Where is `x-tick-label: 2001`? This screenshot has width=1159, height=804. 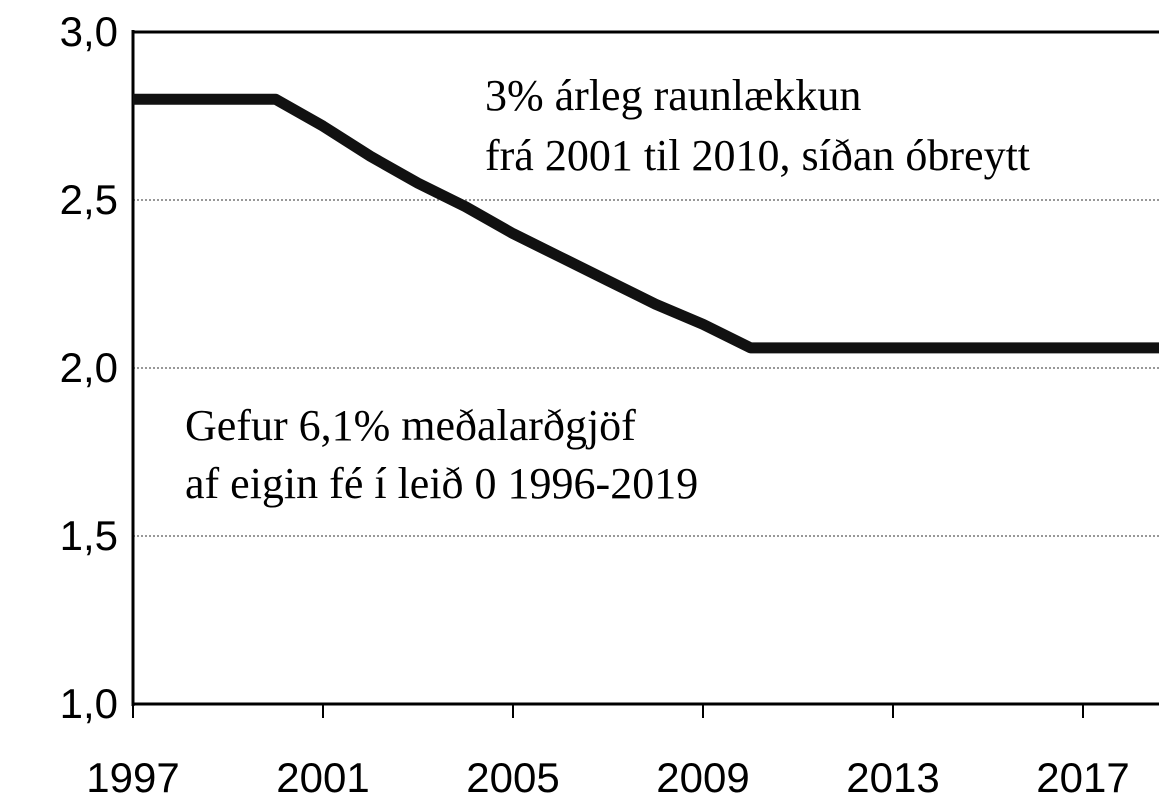
x-tick-label: 2001 is located at coordinates (322, 777).